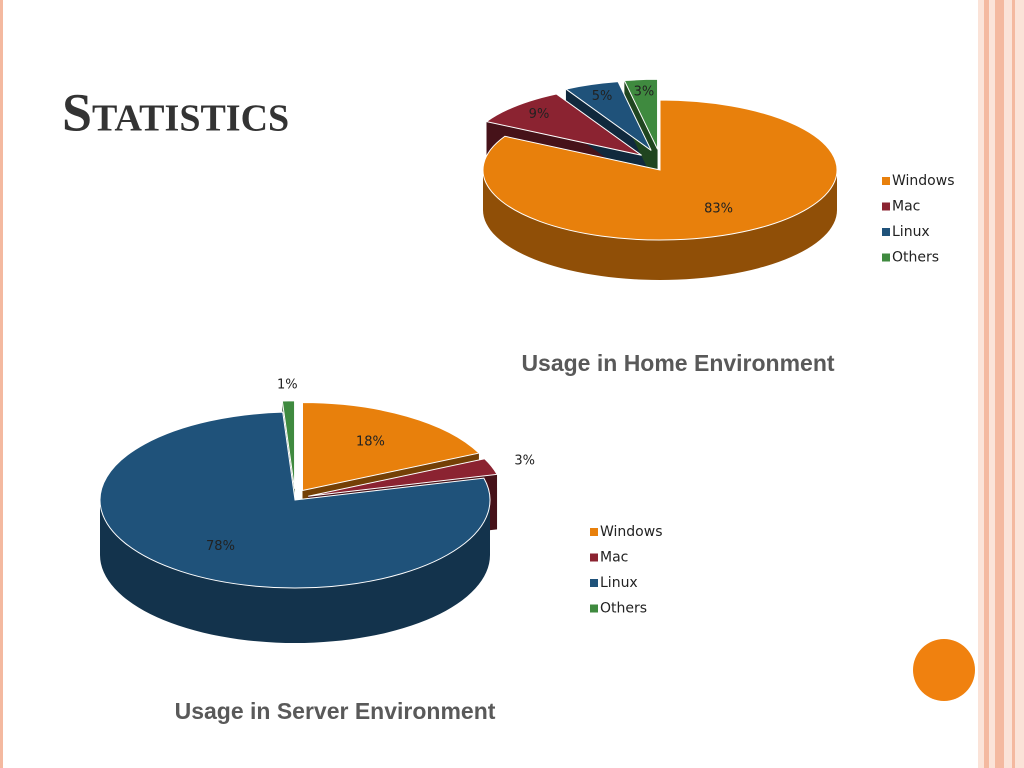 The width and height of the screenshot is (1024, 768). I want to click on chart-title: Usage in Server Environment, so click(335, 711).